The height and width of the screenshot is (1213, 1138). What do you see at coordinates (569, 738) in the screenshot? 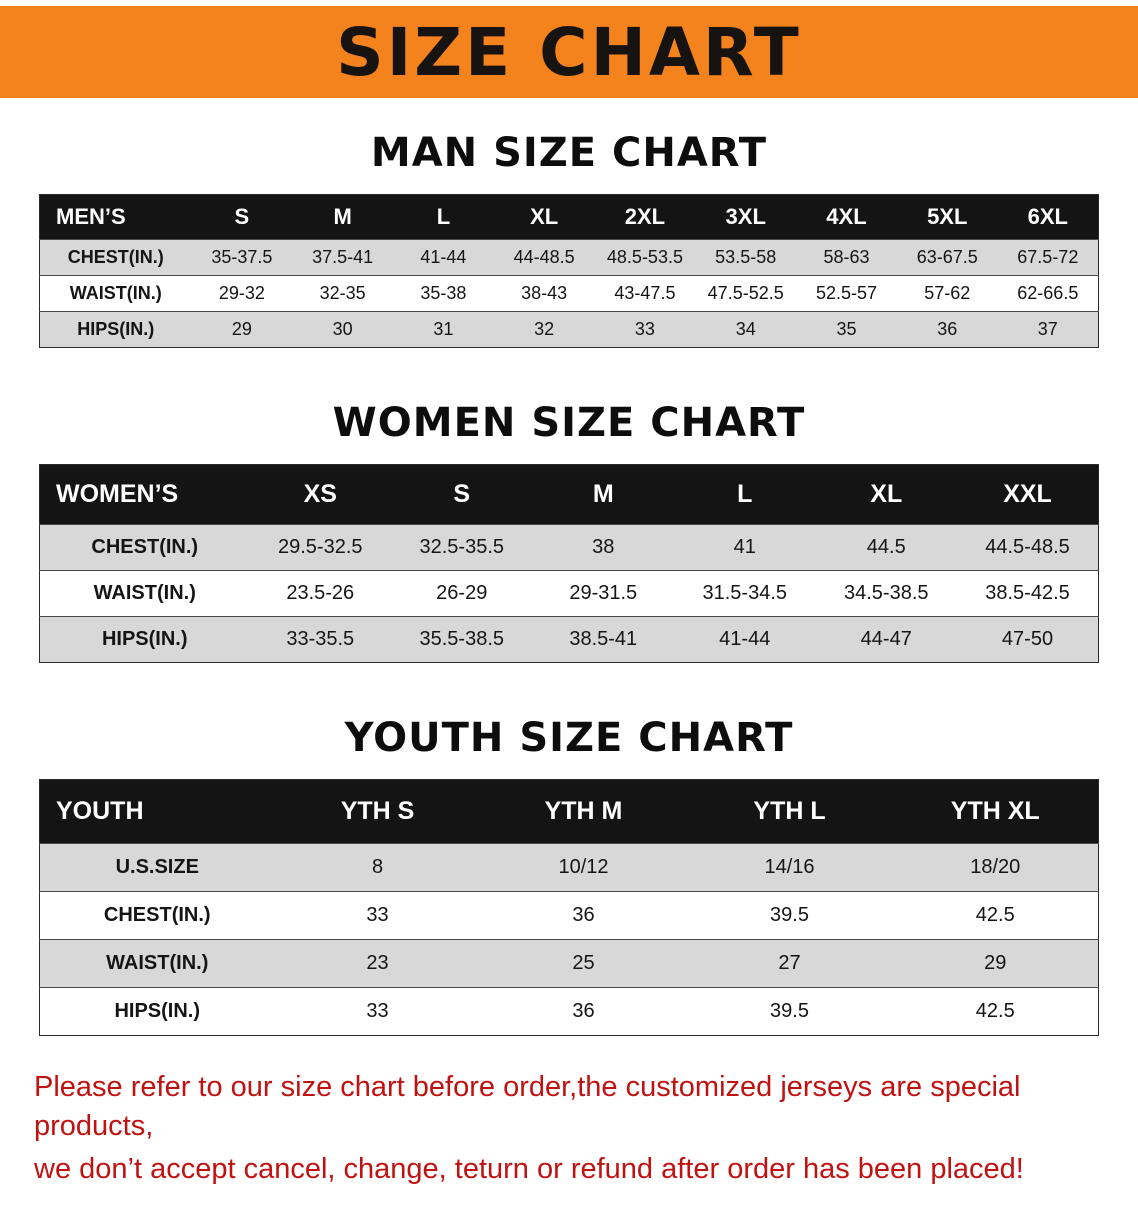
I see `youth-section-heading: YOUTH SIZE CHART` at bounding box center [569, 738].